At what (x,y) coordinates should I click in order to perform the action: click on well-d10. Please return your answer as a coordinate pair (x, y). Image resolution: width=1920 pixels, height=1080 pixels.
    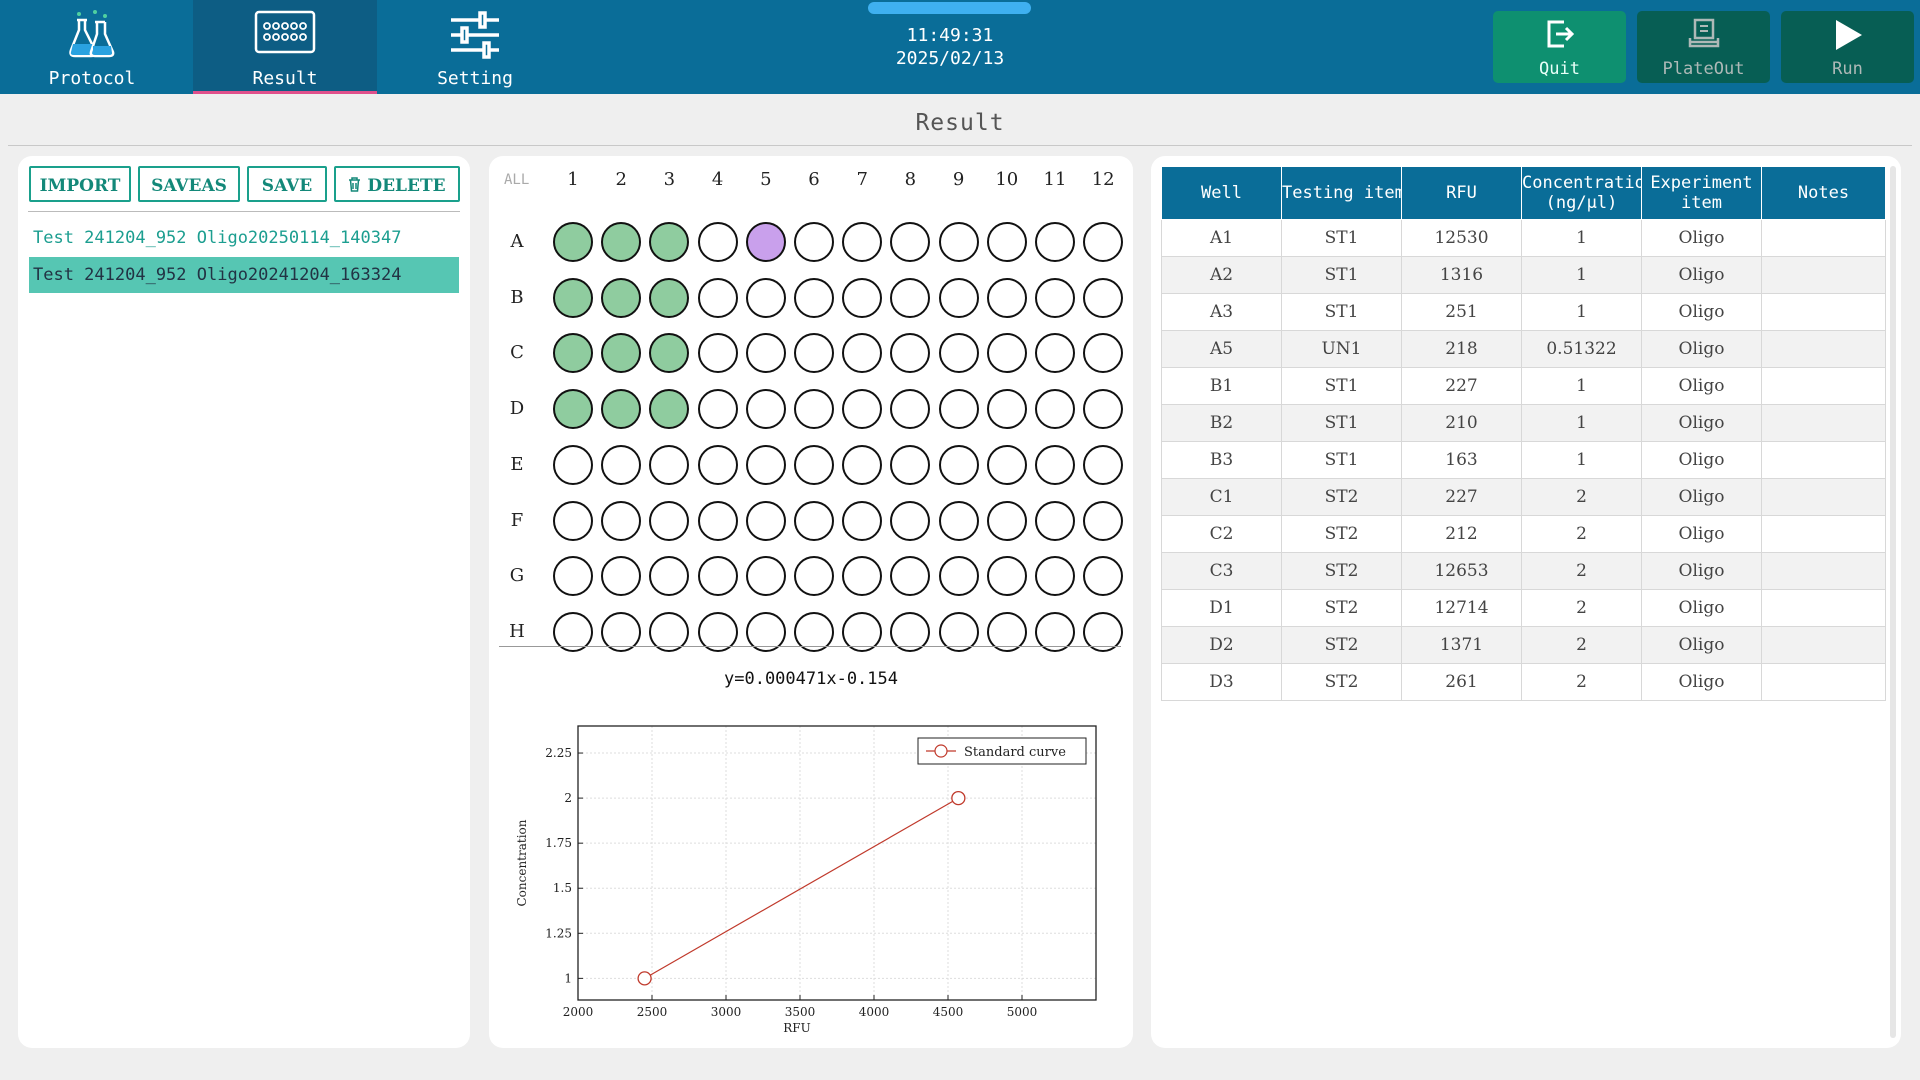
    Looking at the image, I should click on (1006, 409).